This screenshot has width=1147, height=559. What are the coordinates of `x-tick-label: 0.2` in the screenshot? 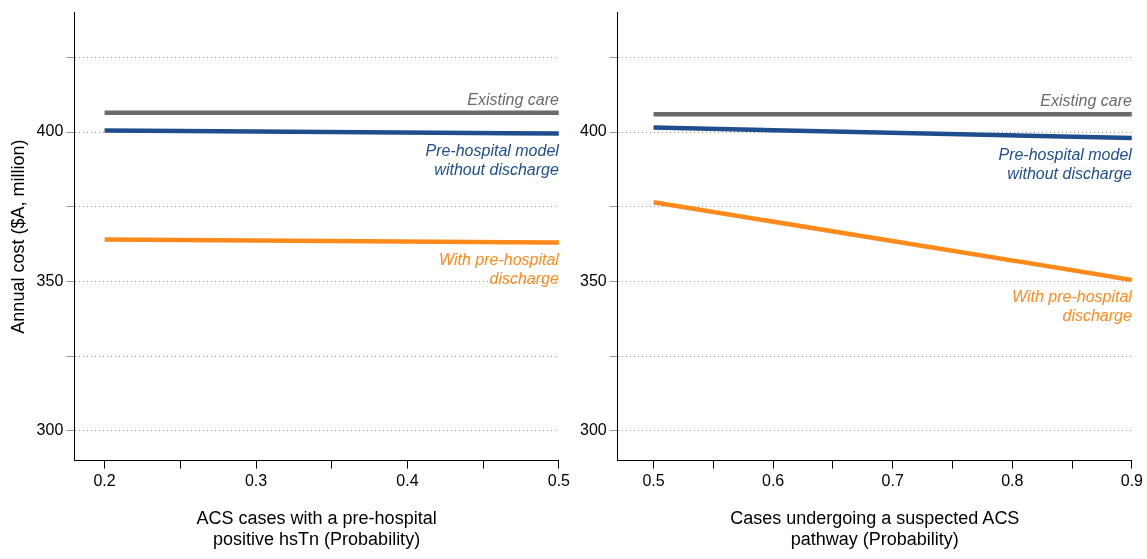 It's located at (104, 480).